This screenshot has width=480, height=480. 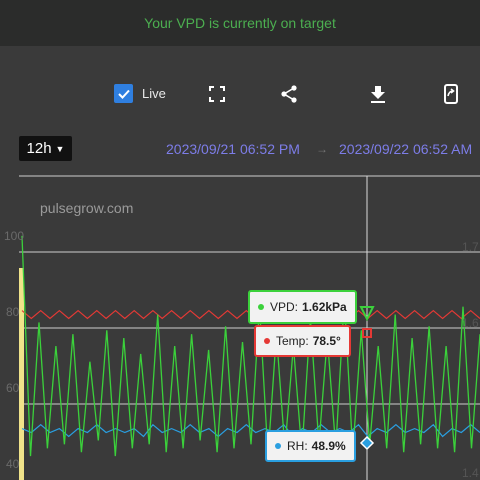 What do you see at coordinates (324, 307) in the screenshot?
I see `vpd-tooltip-value: 1.62kPa` at bounding box center [324, 307].